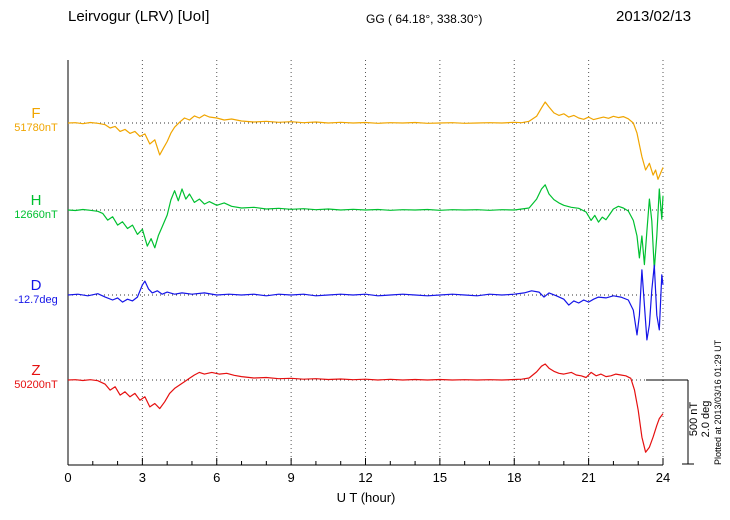 This screenshot has height=520, width=730. Describe the element at coordinates (36, 300) in the screenshot. I see `series-baseline-D: -12.7deg` at that location.